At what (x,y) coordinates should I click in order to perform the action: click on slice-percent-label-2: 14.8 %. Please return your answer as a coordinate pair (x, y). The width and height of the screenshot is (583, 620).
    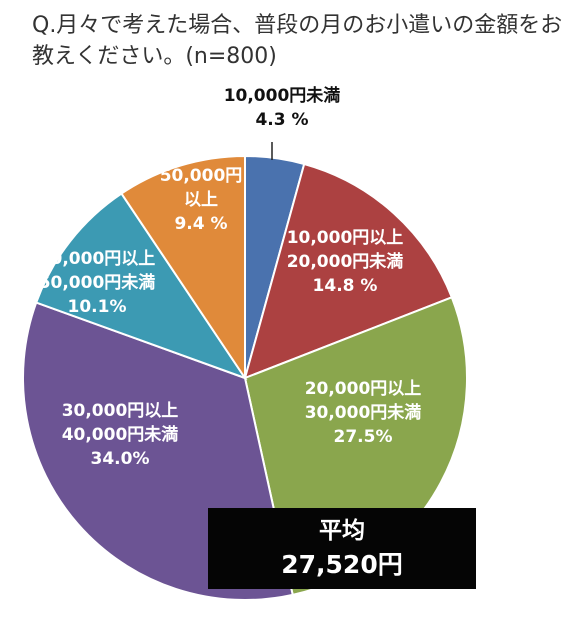
    Looking at the image, I should click on (345, 286).